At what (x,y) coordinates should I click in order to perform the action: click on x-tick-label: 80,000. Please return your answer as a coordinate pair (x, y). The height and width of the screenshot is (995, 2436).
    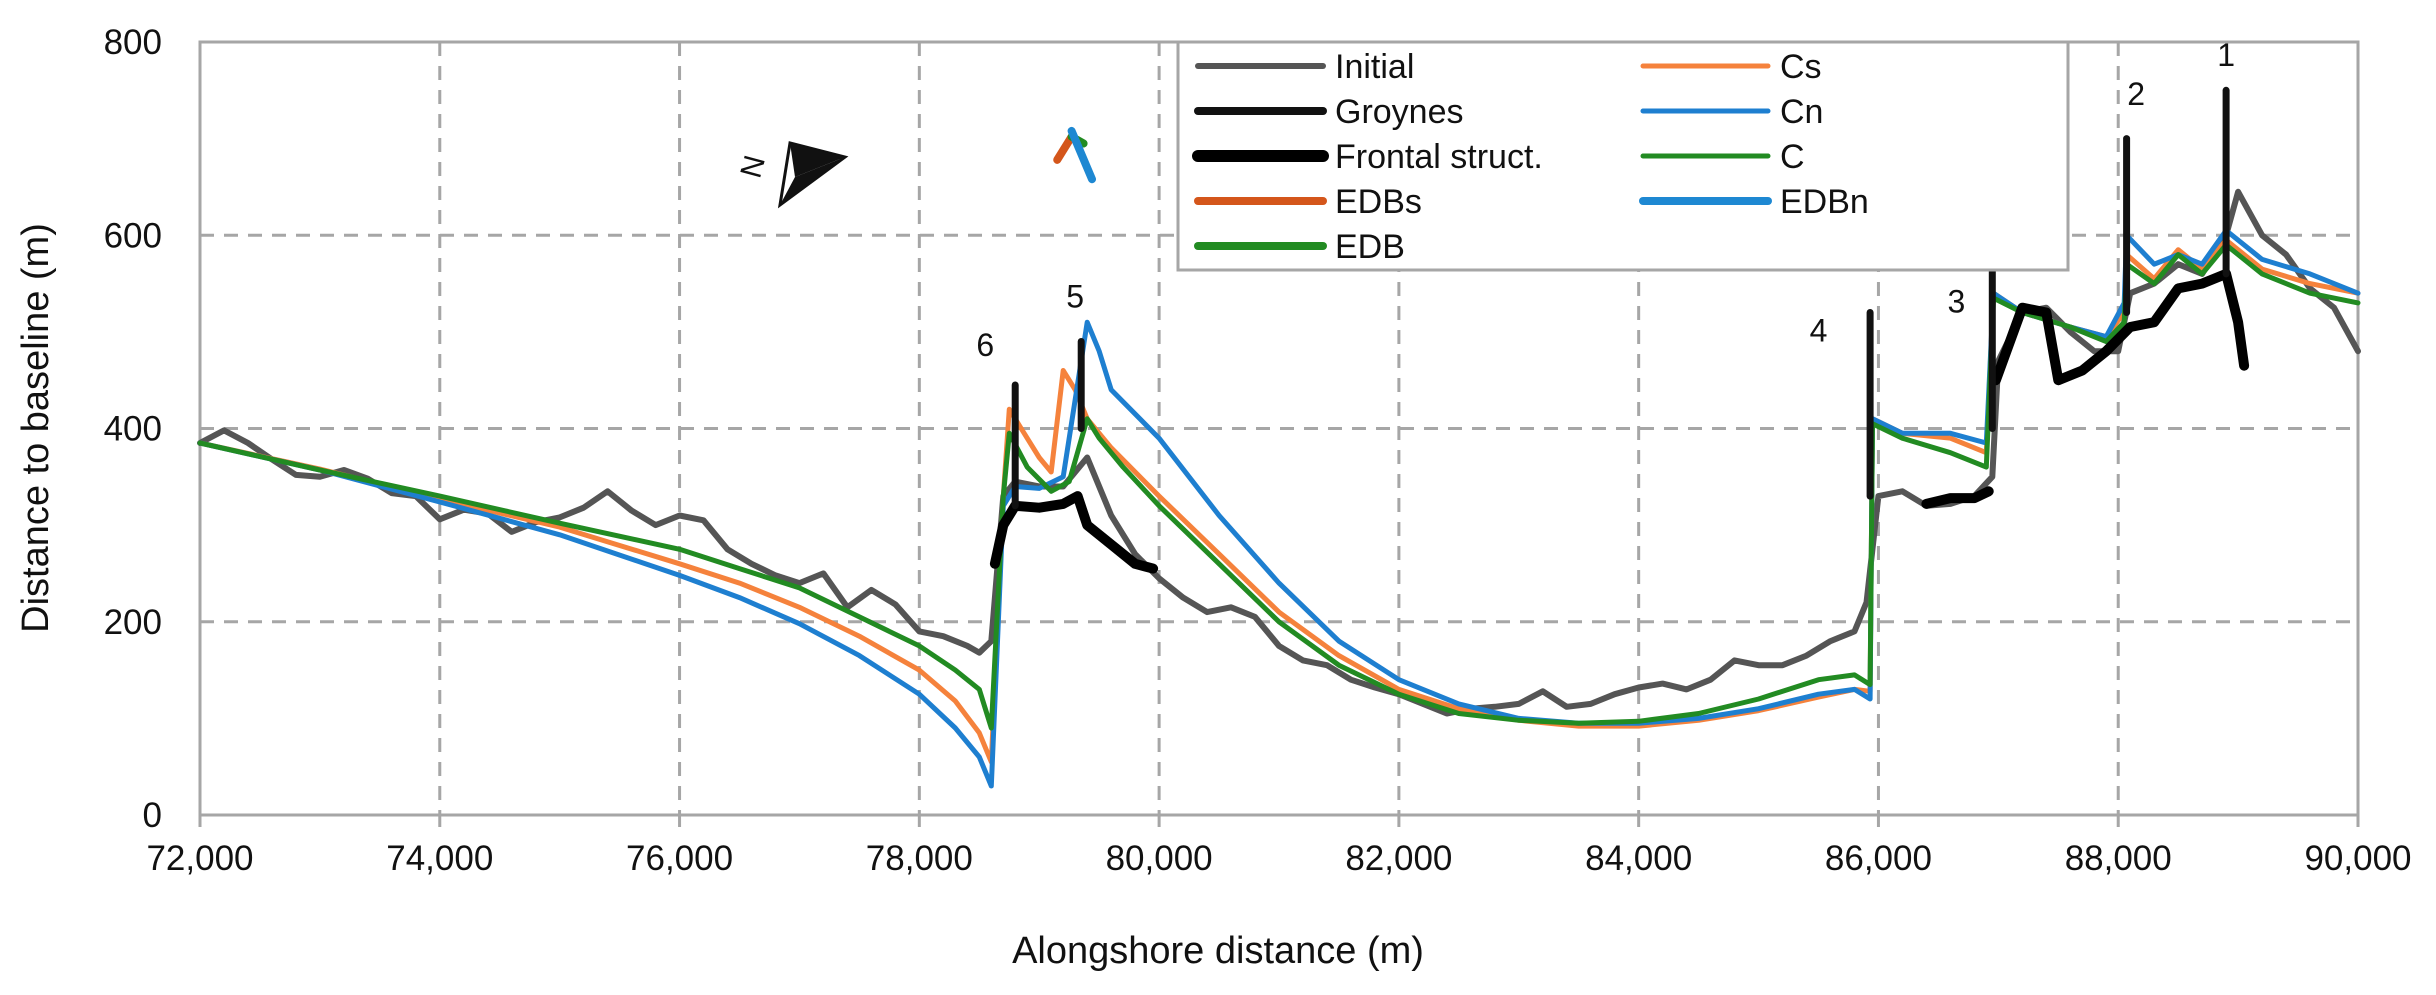
    Looking at the image, I should click on (1159, 858).